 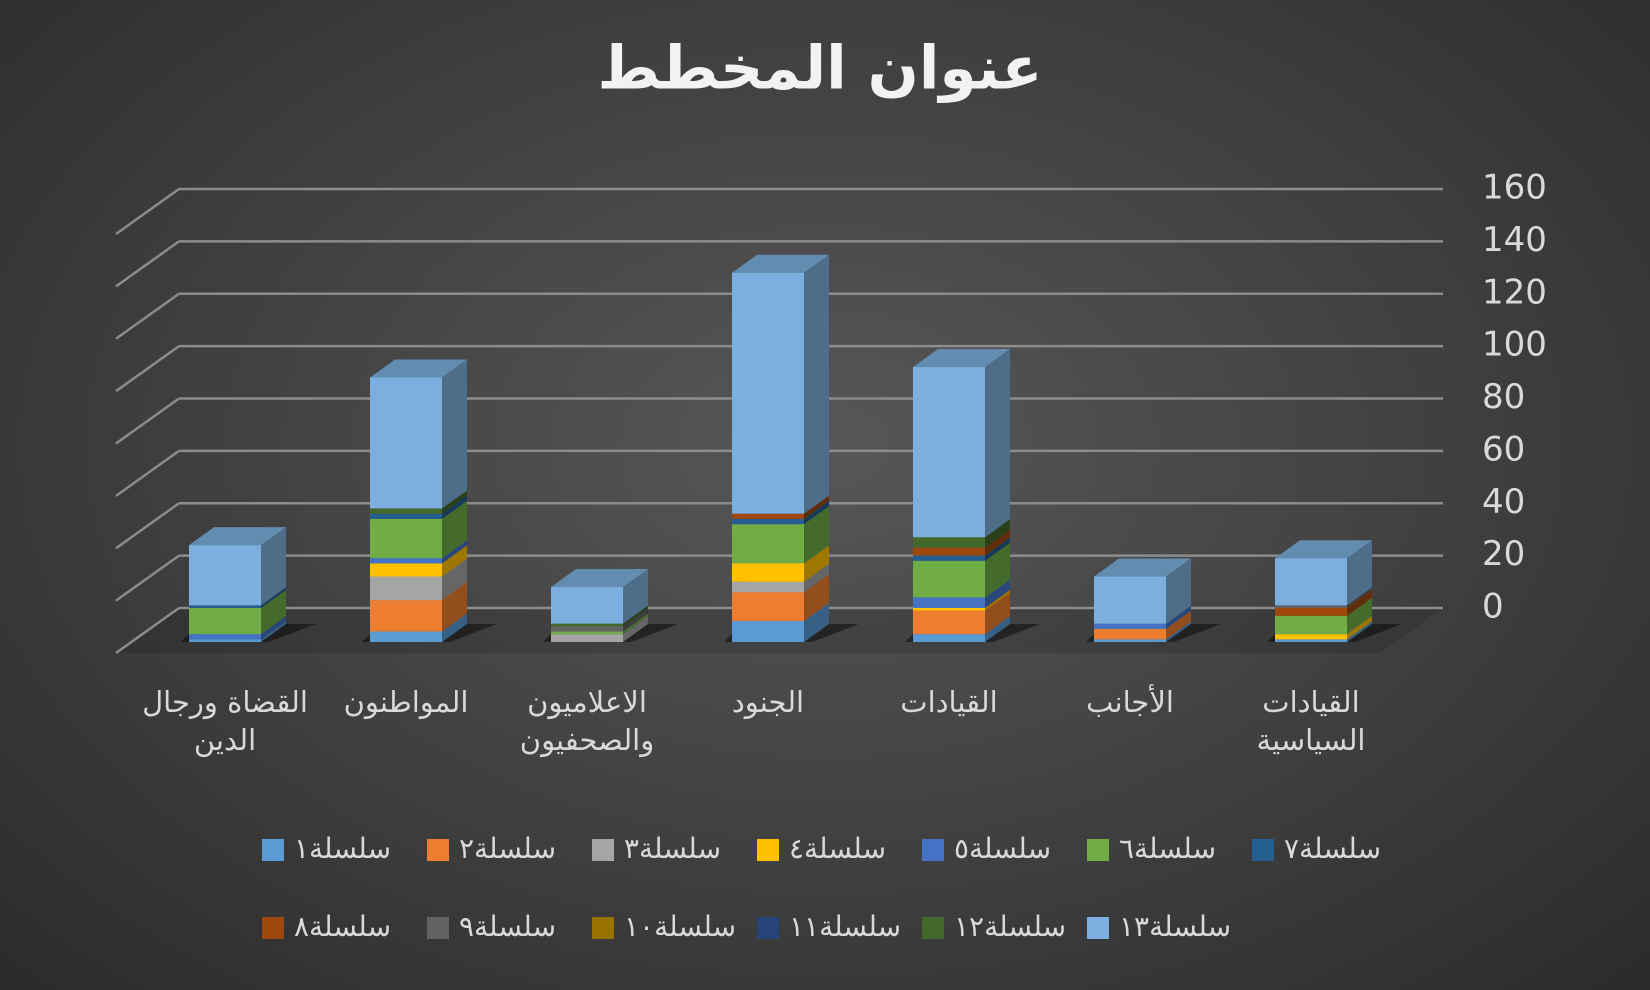 I want to click on x-tick-label: الاعلاميون والصحفيون, so click(x=587, y=721).